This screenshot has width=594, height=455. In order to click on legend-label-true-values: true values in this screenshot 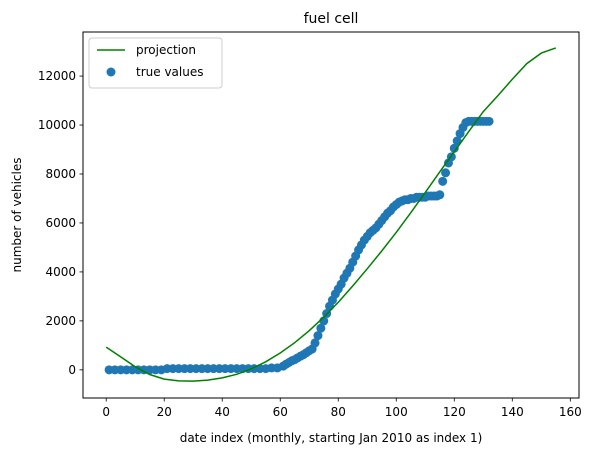, I will do `click(169, 72)`.